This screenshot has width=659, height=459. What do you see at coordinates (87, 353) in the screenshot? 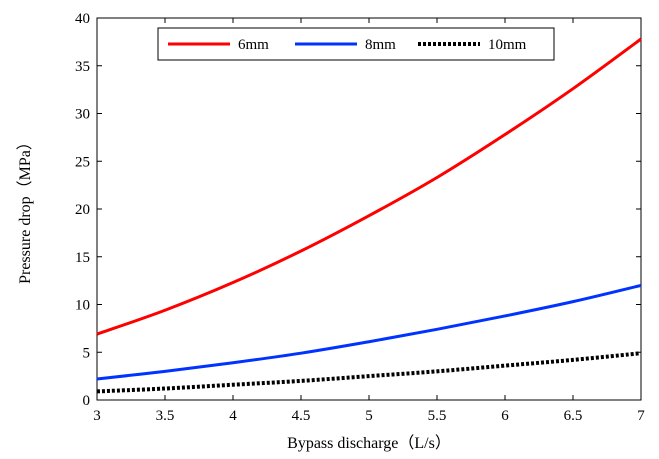
I see `y-tick-label: 5` at bounding box center [87, 353].